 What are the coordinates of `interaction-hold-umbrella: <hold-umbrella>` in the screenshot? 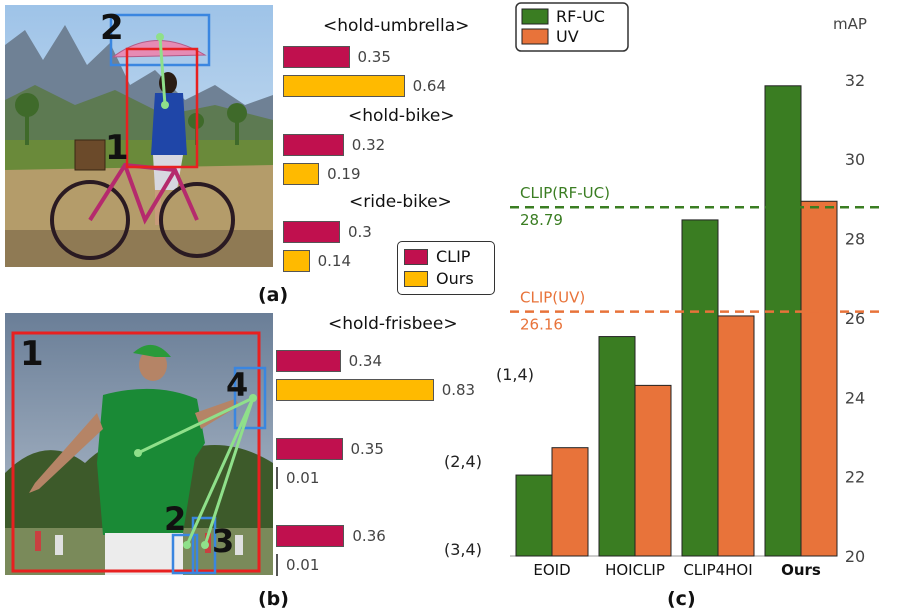 It's located at (396, 26).